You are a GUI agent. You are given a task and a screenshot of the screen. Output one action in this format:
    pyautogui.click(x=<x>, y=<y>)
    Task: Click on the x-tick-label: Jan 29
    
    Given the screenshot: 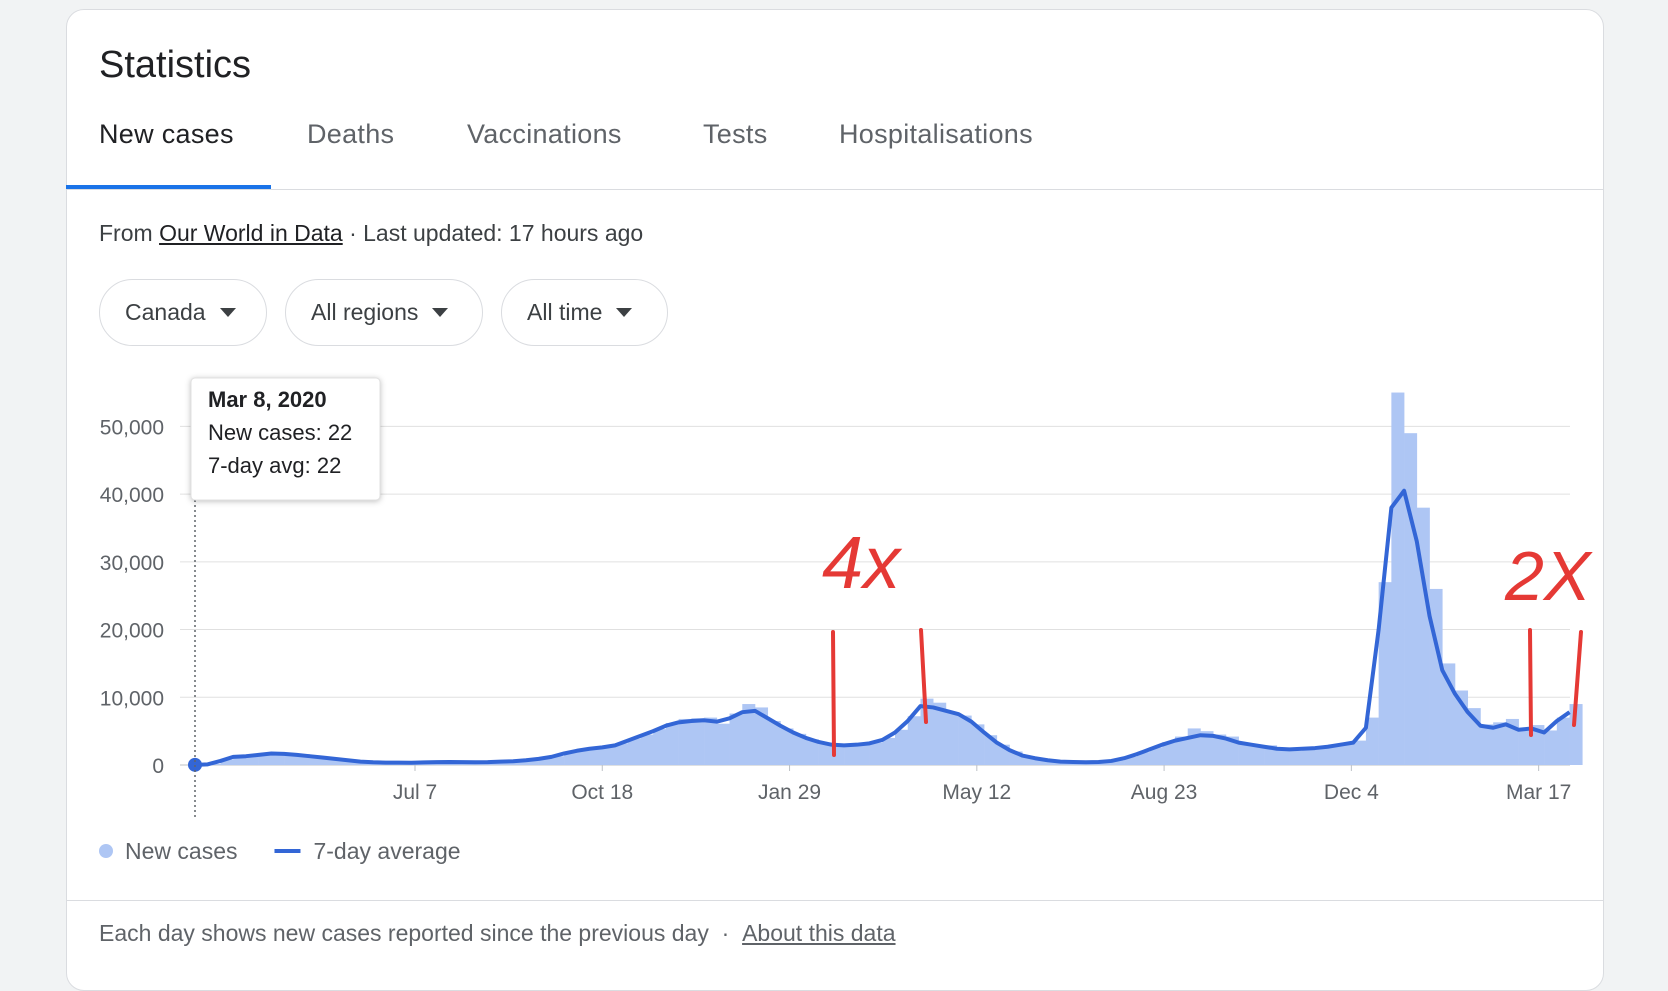 What is the action you would take?
    pyautogui.click(x=789, y=792)
    